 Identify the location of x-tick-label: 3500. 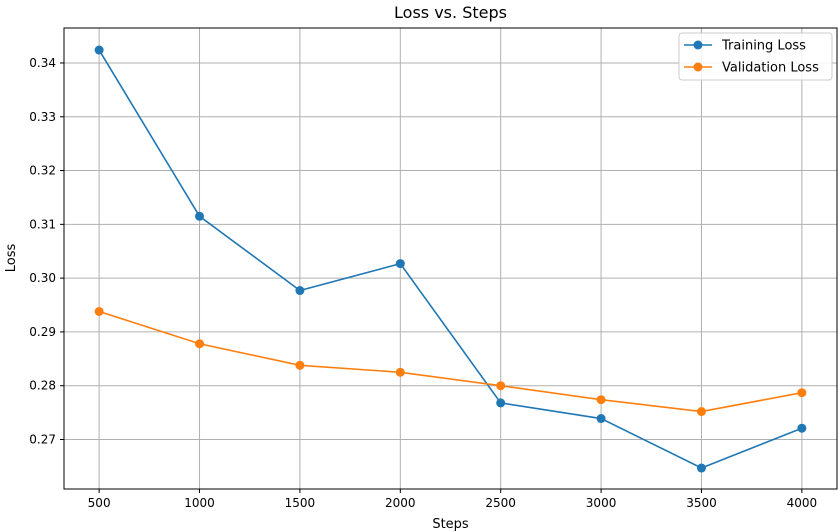
(701, 503).